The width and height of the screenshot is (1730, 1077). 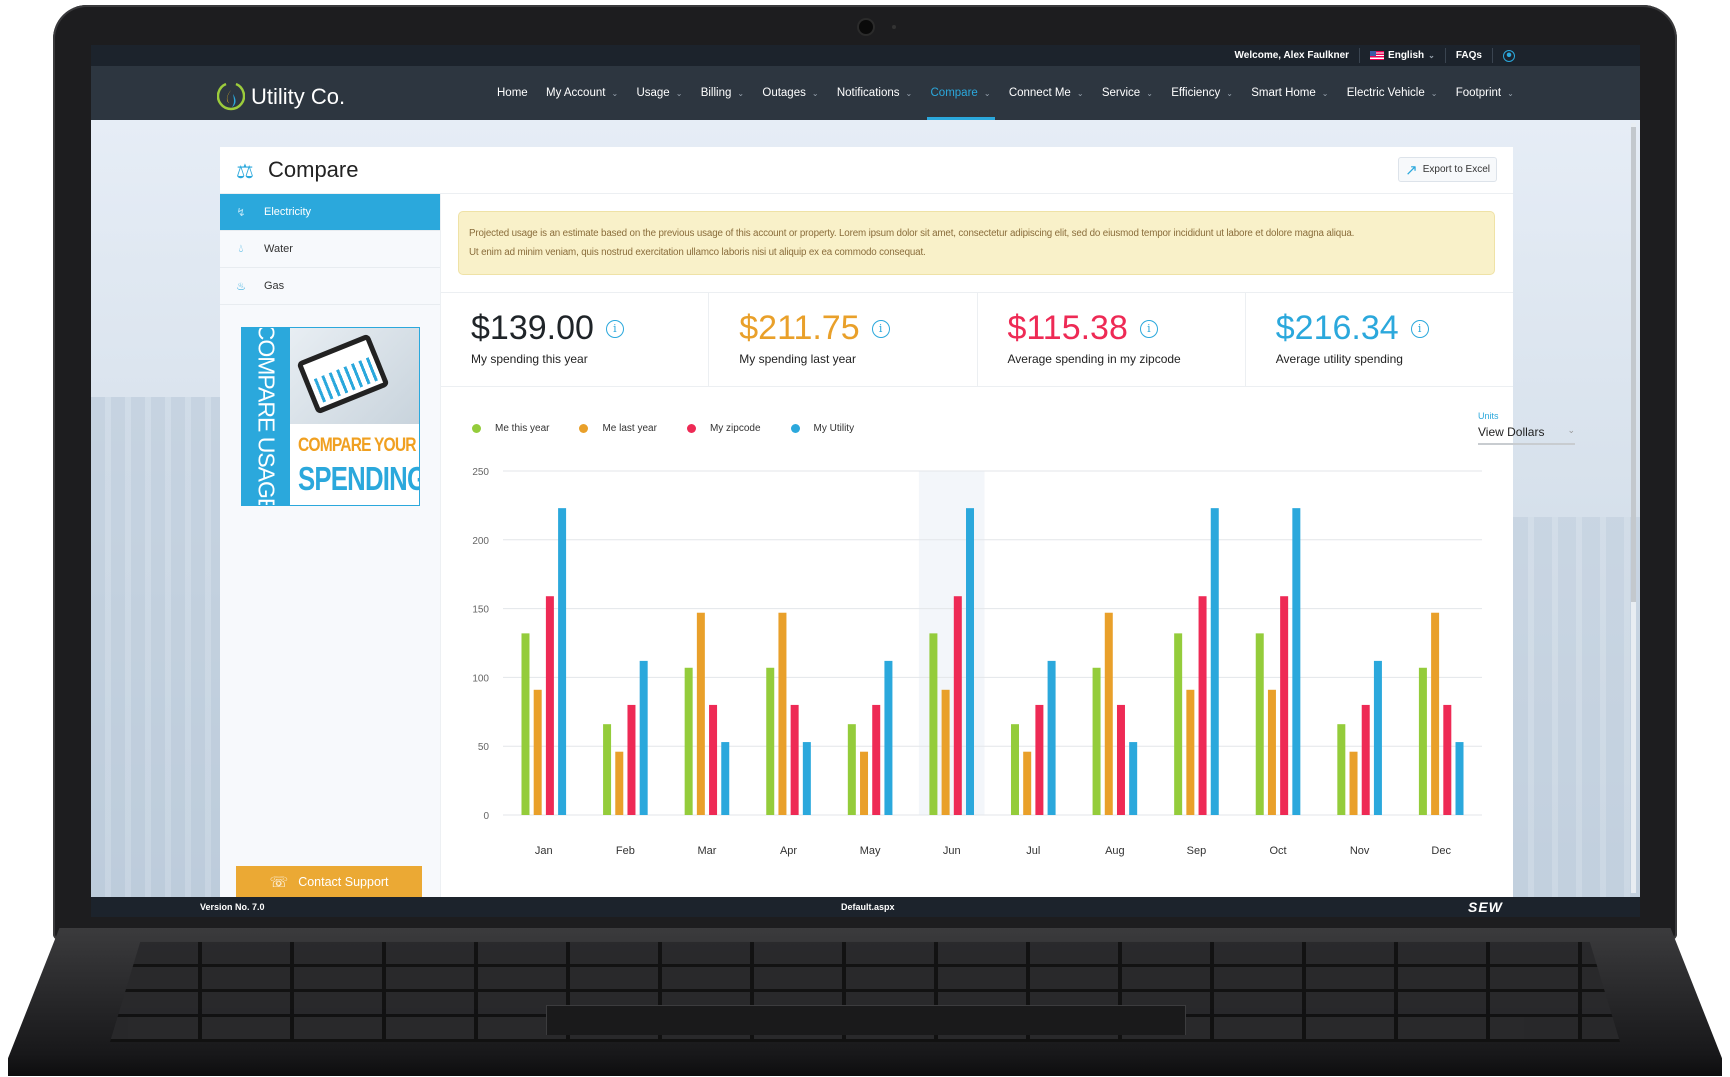 I want to click on user-profile-icon, so click(x=1509, y=55).